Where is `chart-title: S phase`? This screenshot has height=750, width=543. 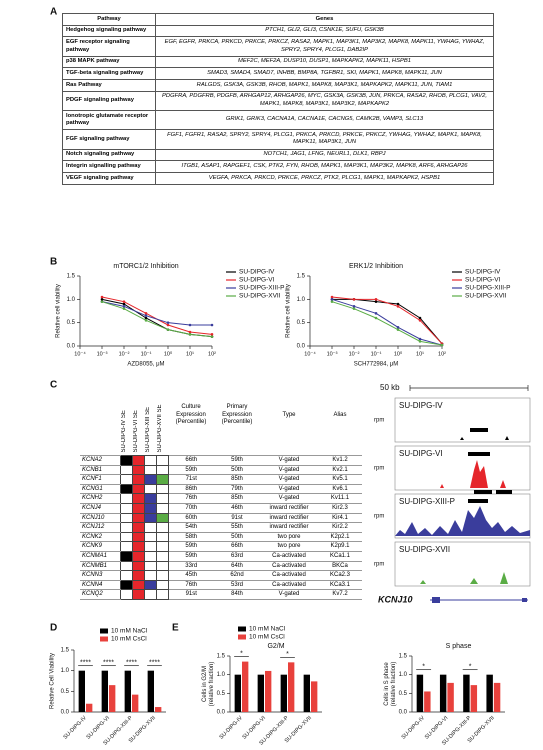 chart-title: S phase is located at coordinates (459, 646).